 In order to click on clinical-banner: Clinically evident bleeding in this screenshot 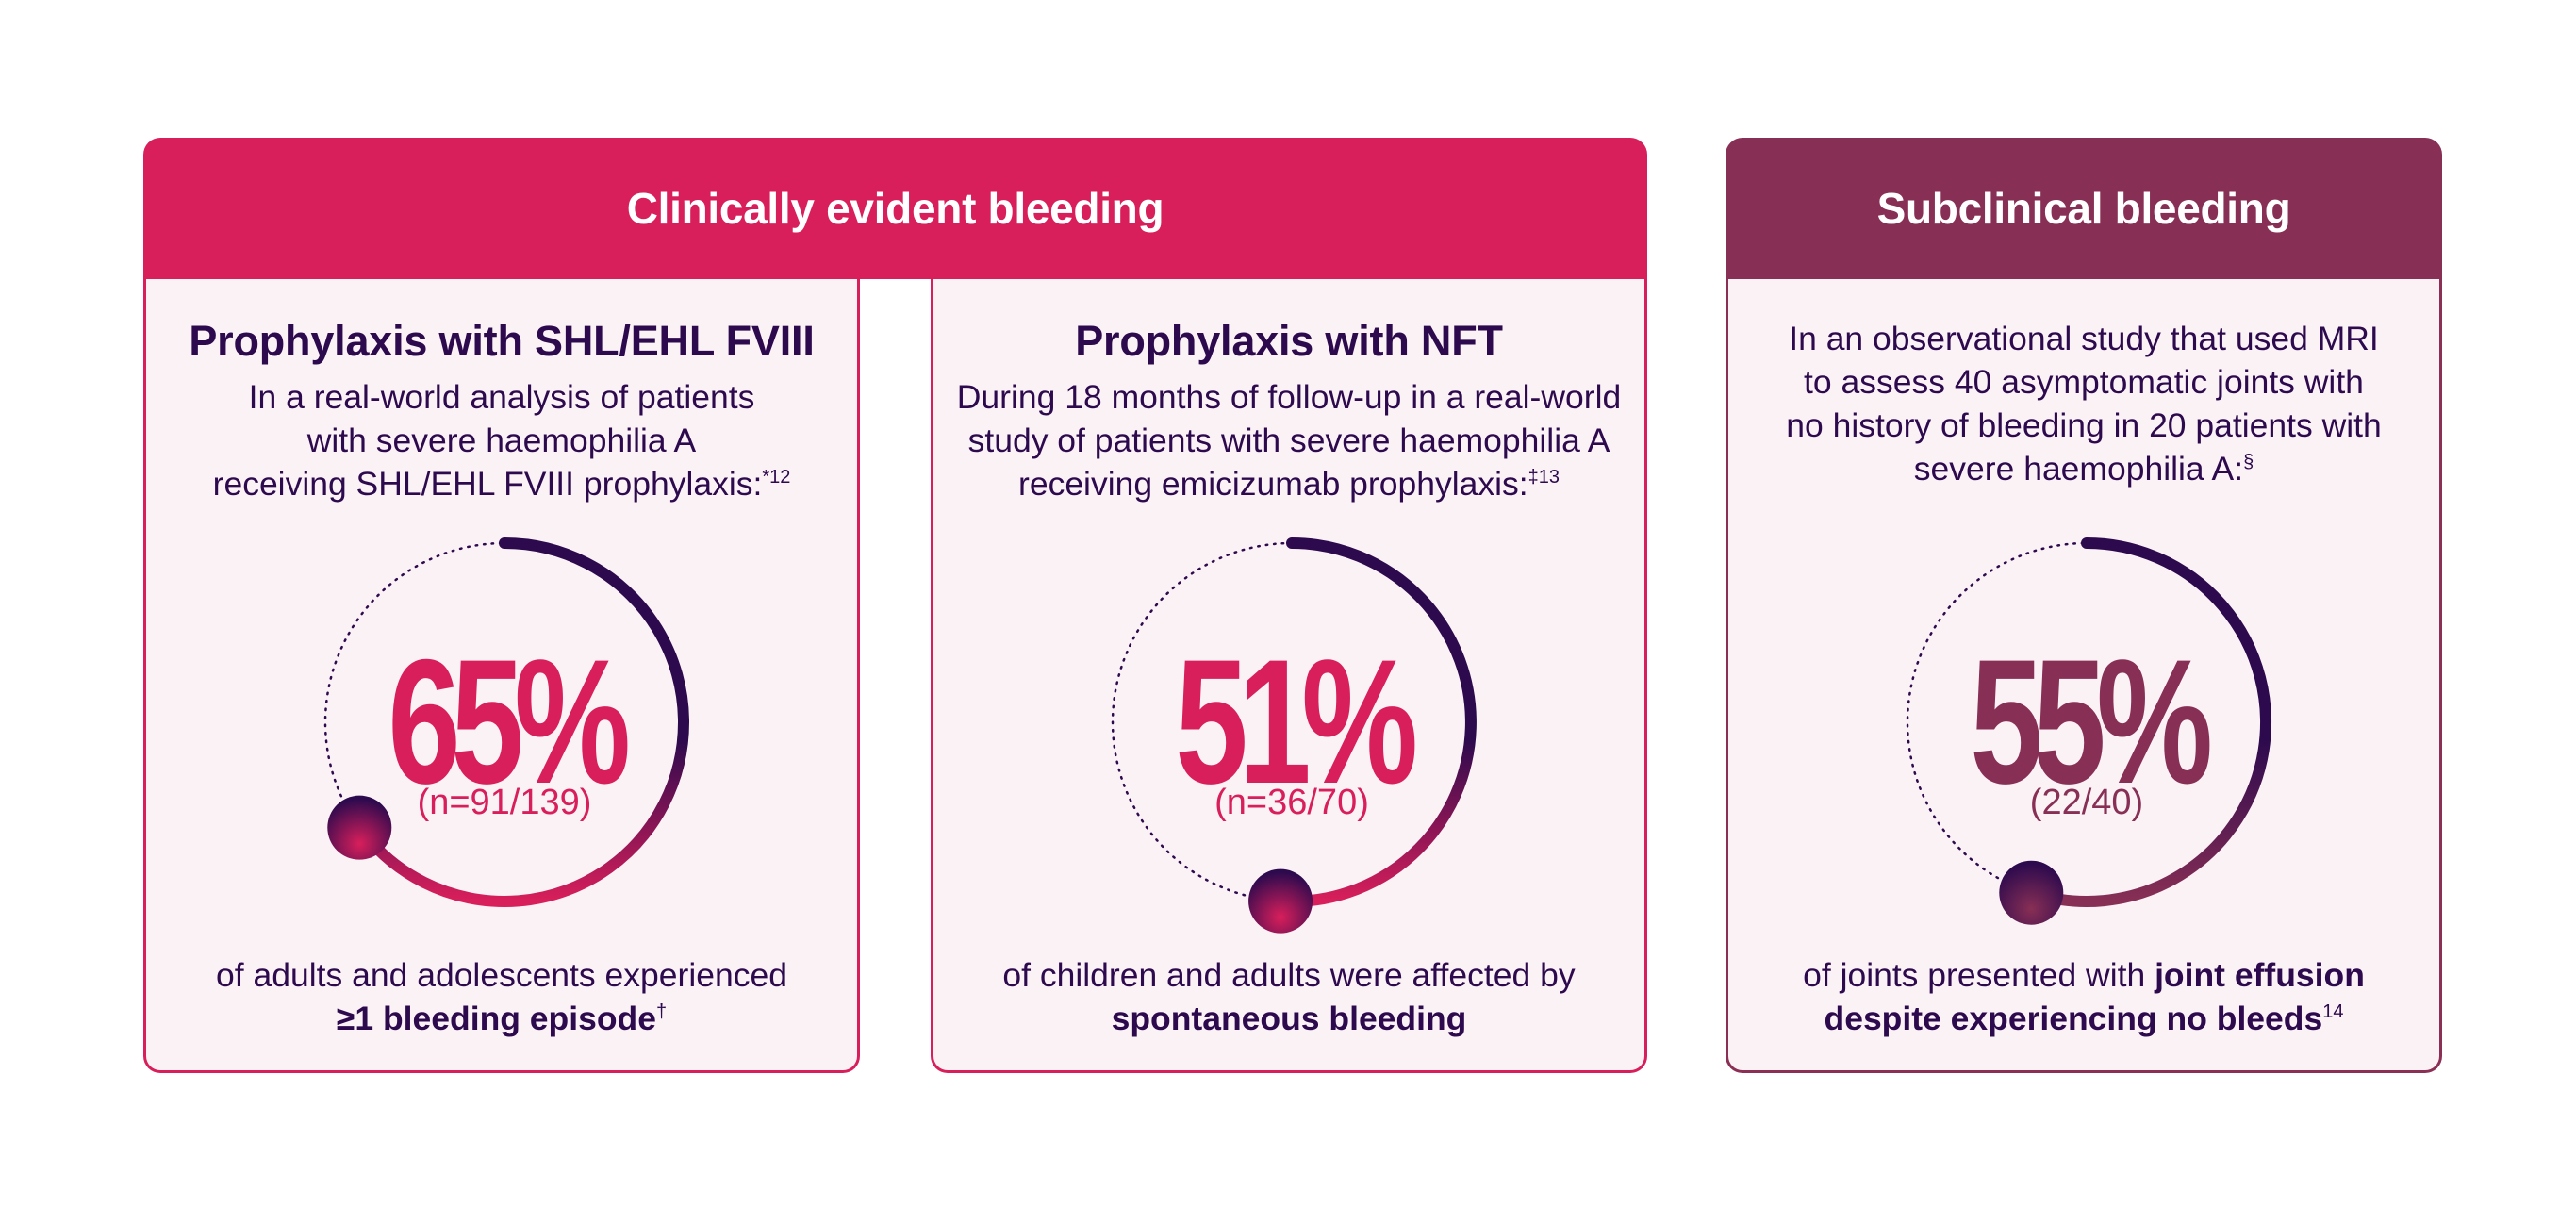, I will do `click(895, 208)`.